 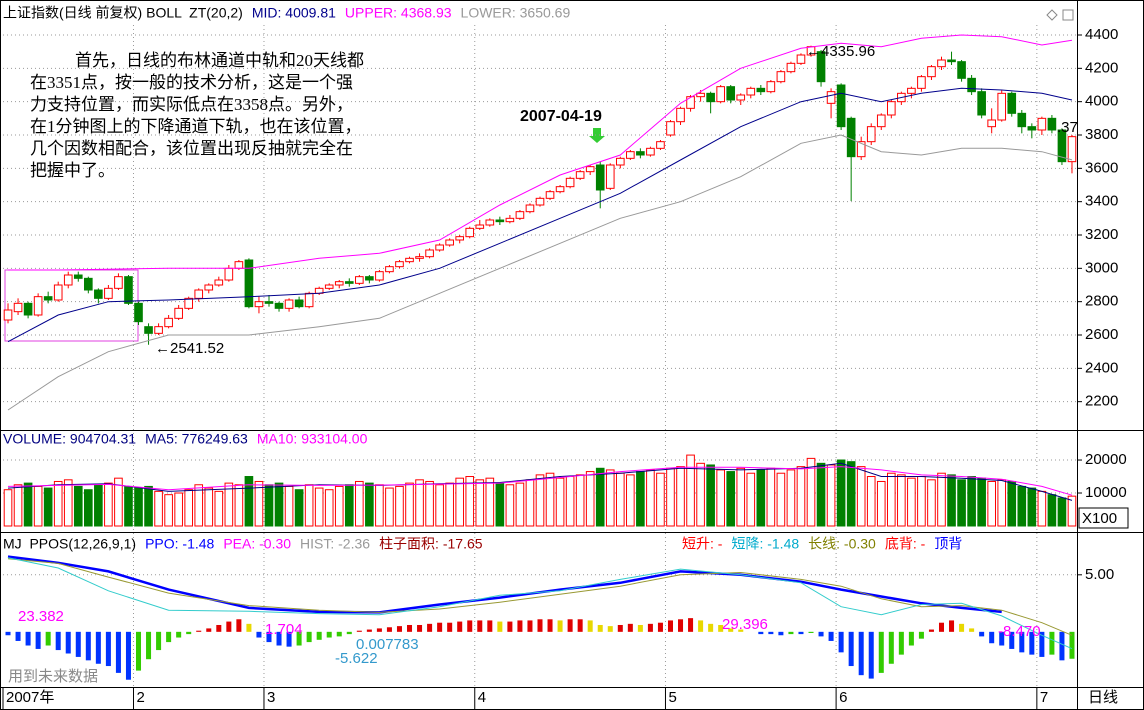 What do you see at coordinates (1044, 697) in the screenshot?
I see `x-tick-label: 7` at bounding box center [1044, 697].